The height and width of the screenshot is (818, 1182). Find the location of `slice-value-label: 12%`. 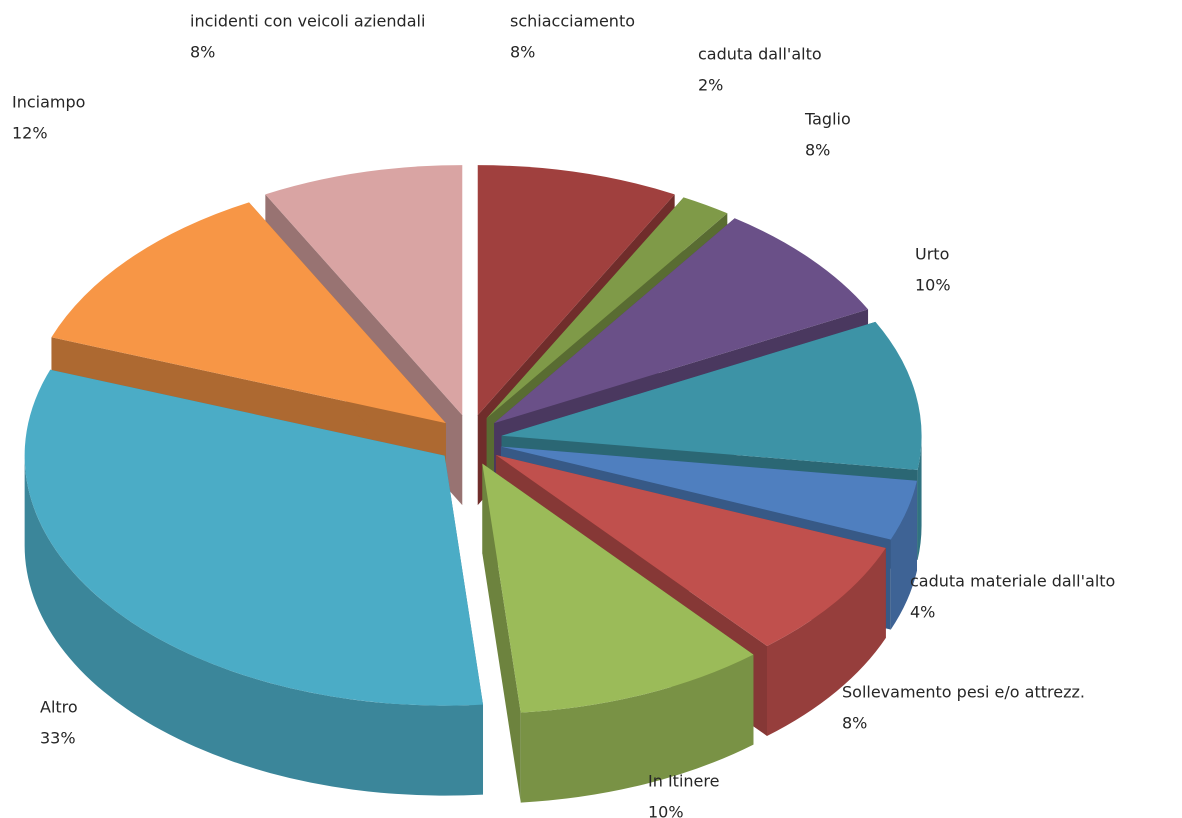

slice-value-label: 12% is located at coordinates (30, 133).